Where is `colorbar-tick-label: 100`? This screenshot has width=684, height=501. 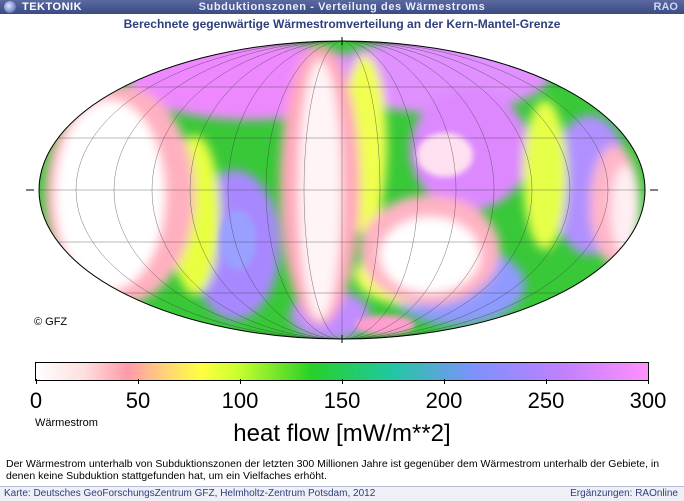
colorbar-tick-label: 100 is located at coordinates (240, 400).